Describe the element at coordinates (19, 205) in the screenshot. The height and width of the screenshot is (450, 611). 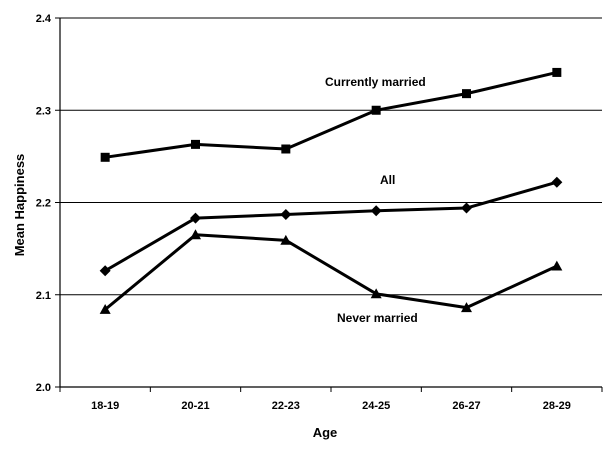
I see `y-axis-title: Mean Happiness` at that location.